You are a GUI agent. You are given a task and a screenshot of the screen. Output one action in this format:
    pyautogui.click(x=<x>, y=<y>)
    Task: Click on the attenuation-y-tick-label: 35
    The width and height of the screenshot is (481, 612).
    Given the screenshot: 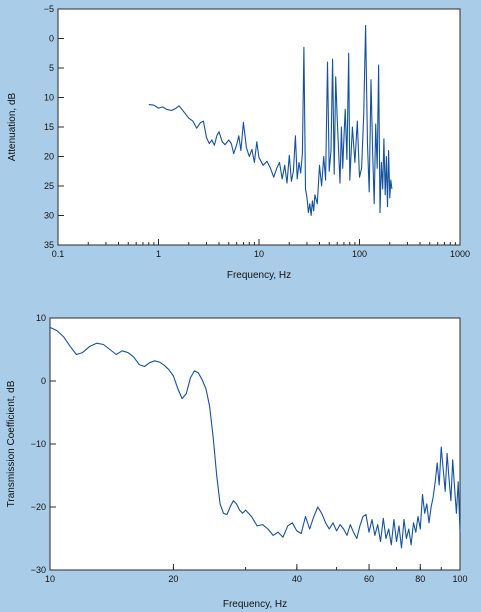 What is the action you would take?
    pyautogui.click(x=49, y=245)
    